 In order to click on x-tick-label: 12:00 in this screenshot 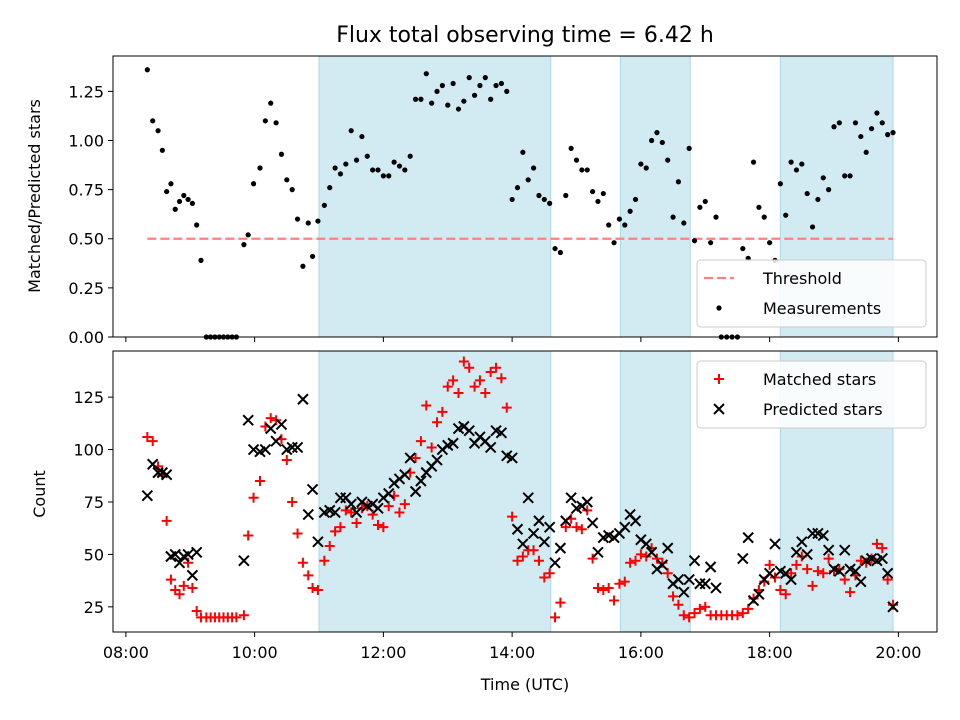, I will do `click(383, 652)`.